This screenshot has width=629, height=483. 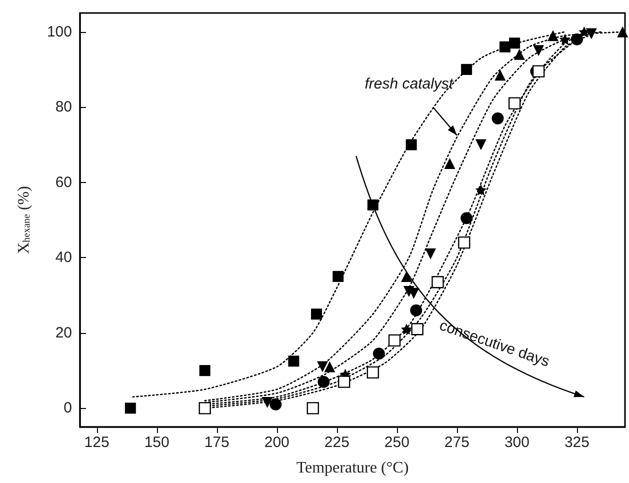 What do you see at coordinates (457, 442) in the screenshot?
I see `x-tick-label: 275` at bounding box center [457, 442].